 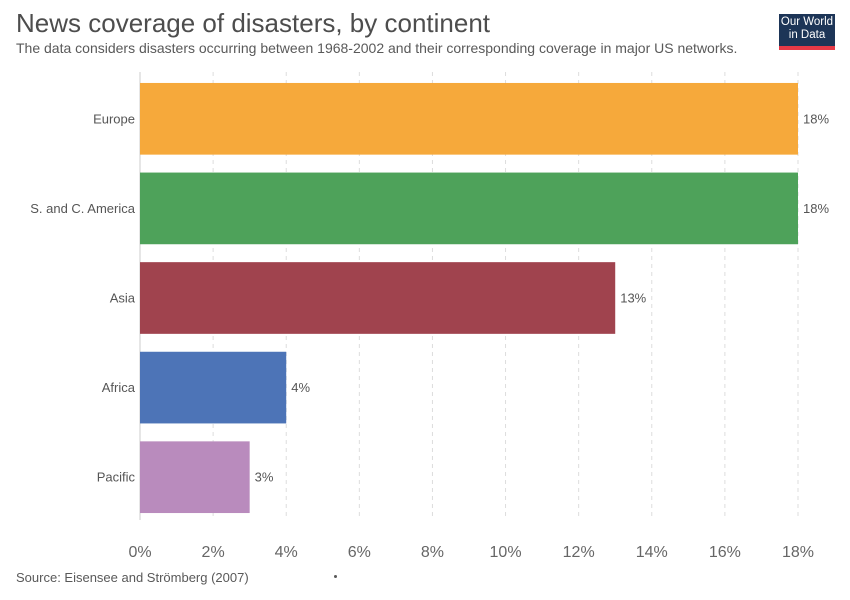 What do you see at coordinates (83, 208) in the screenshot?
I see `category-label: S. and C. America` at bounding box center [83, 208].